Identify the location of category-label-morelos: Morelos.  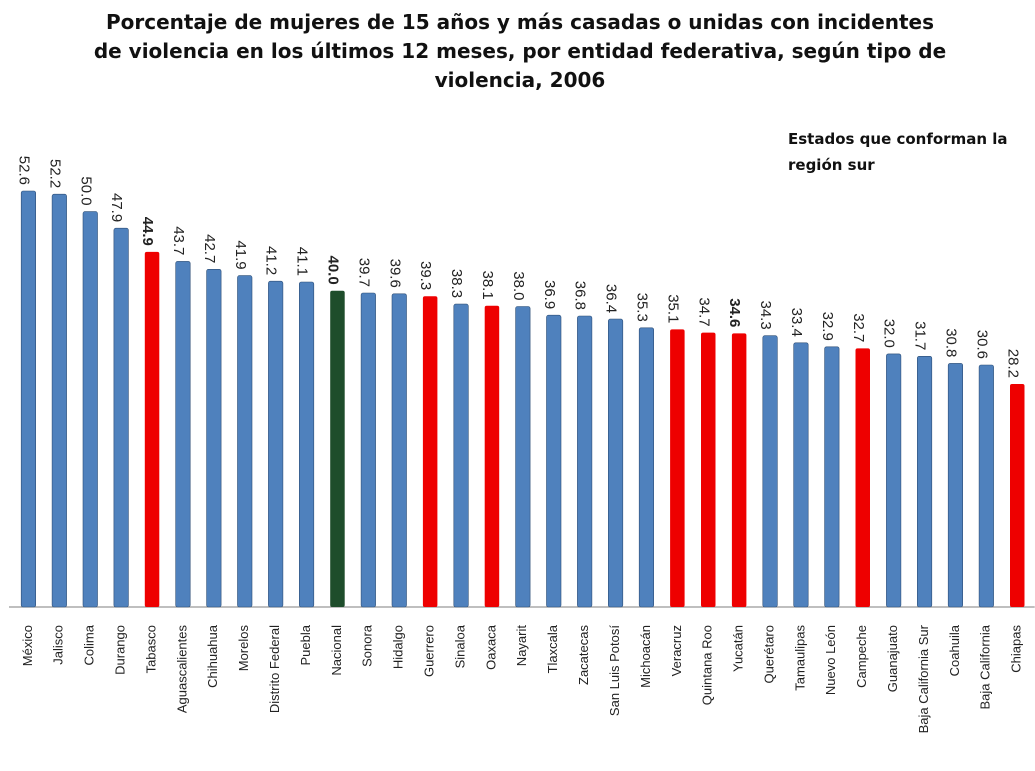
(243, 648).